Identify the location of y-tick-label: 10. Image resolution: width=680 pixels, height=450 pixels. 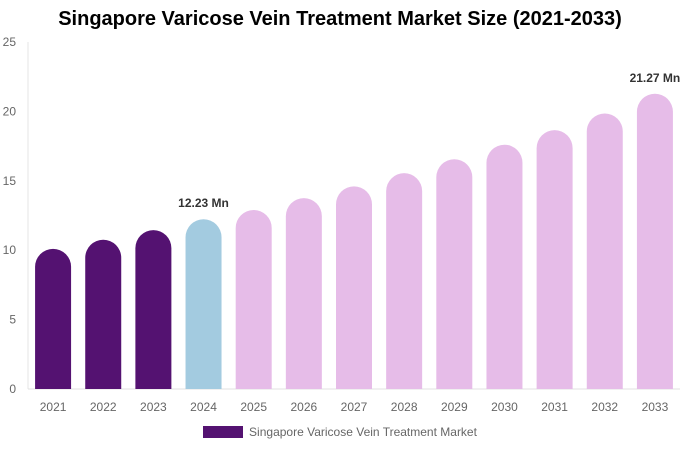
(10, 250).